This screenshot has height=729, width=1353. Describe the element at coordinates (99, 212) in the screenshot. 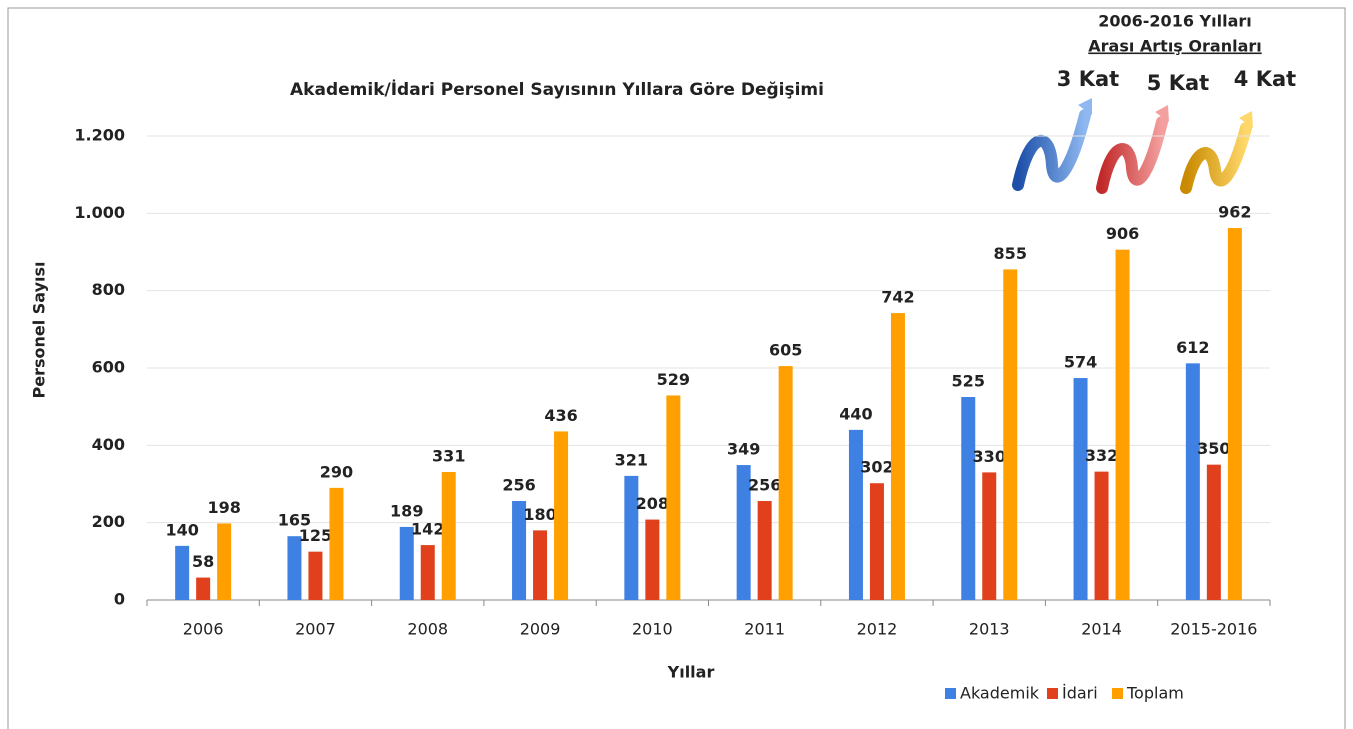

I see `y-tick-label: 1.000` at that location.